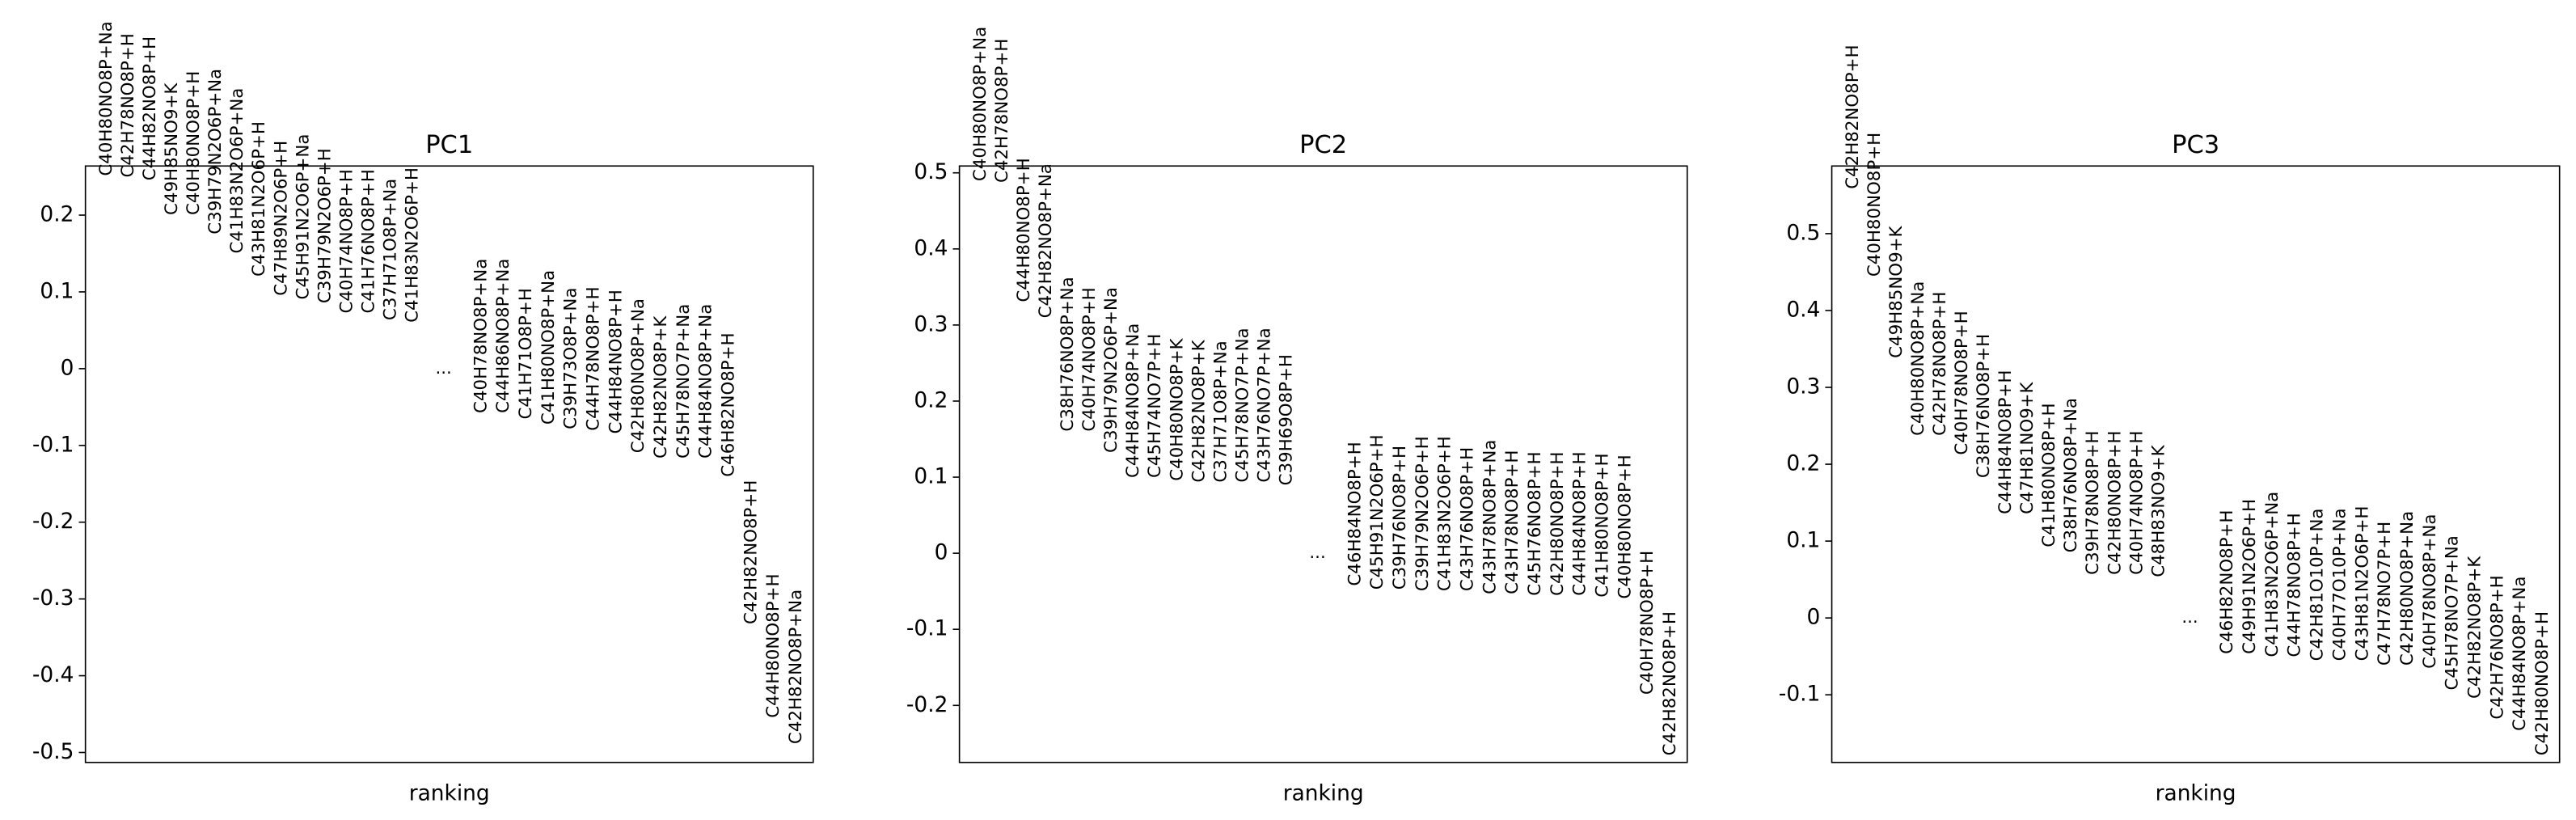 This screenshot has height=820, width=2576. What do you see at coordinates (526, 353) in the screenshot?
I see `loading-label: C41H71O8P+H` at bounding box center [526, 353].